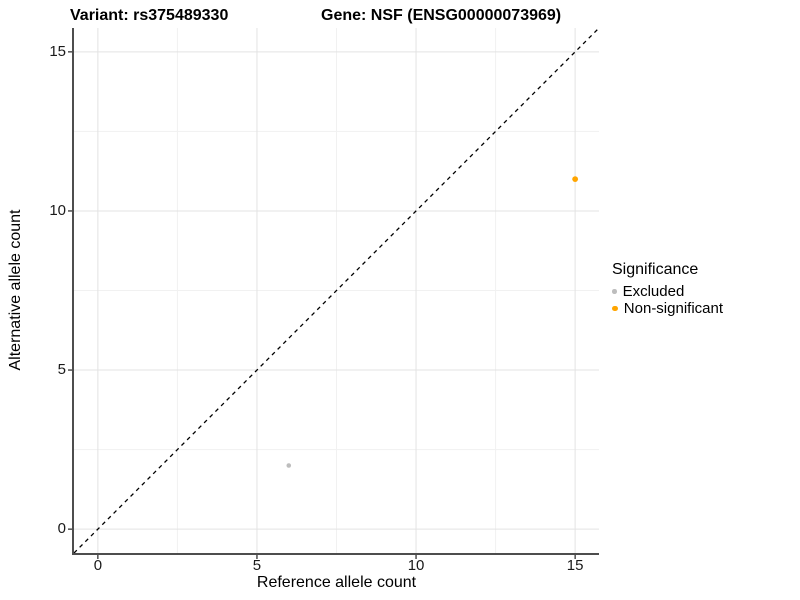 The image size is (800, 600). I want to click on legend-item-non-significant: Non-significant, so click(667, 308).